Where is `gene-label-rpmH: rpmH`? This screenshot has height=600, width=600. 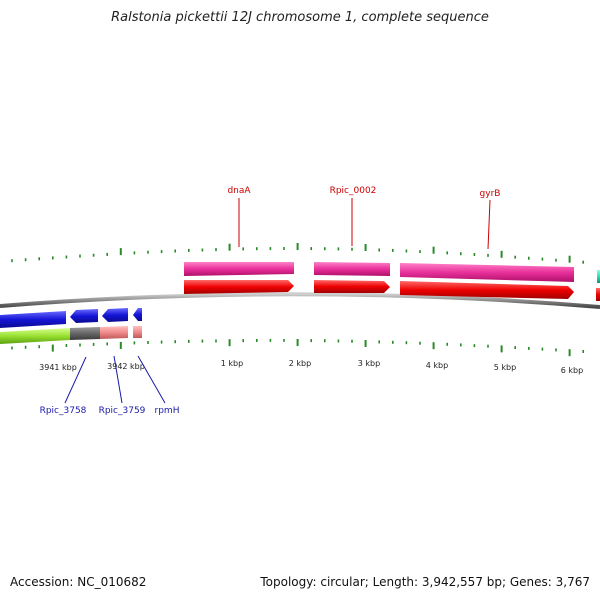
gene-label-rpmH: rpmH is located at coordinates (167, 411).